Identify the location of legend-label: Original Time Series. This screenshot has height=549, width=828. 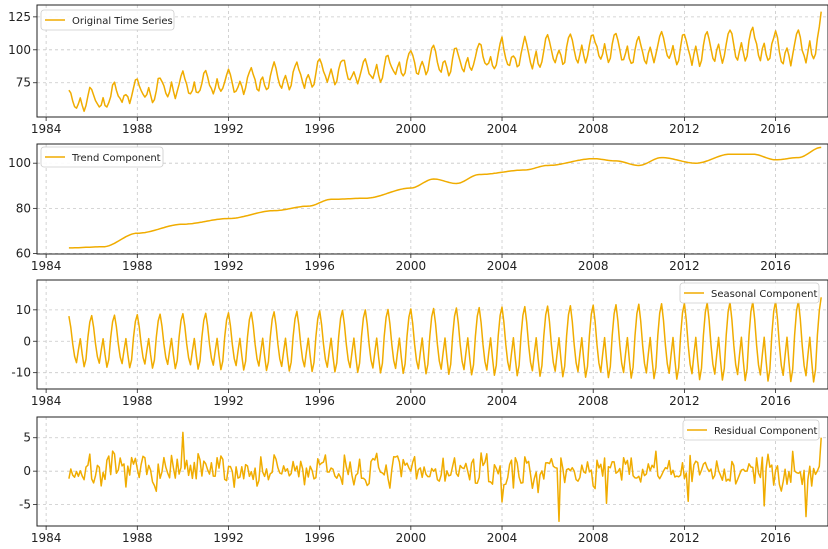
(122, 21).